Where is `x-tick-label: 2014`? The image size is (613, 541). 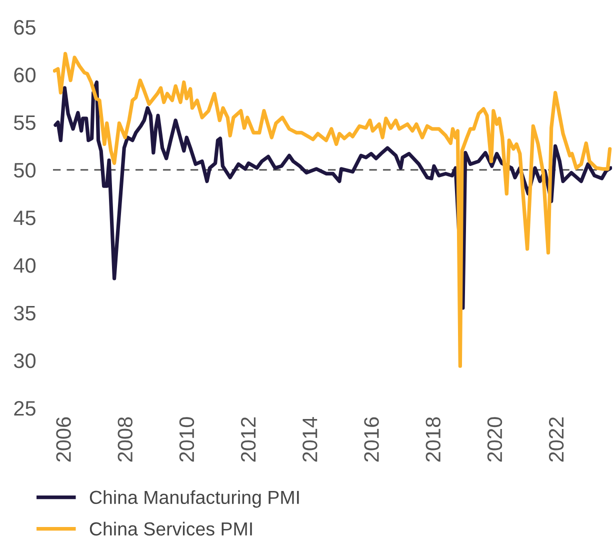 x-tick-label: 2014 is located at coordinates (310, 439).